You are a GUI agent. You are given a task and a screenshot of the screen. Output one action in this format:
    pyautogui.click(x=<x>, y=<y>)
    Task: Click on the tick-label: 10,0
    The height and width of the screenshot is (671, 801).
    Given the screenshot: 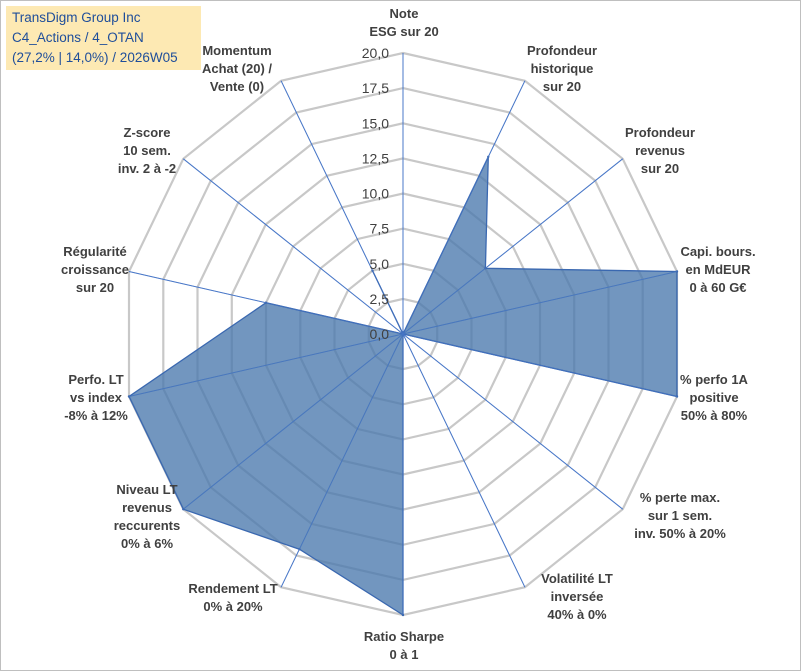 What is the action you would take?
    pyautogui.click(x=375, y=194)
    